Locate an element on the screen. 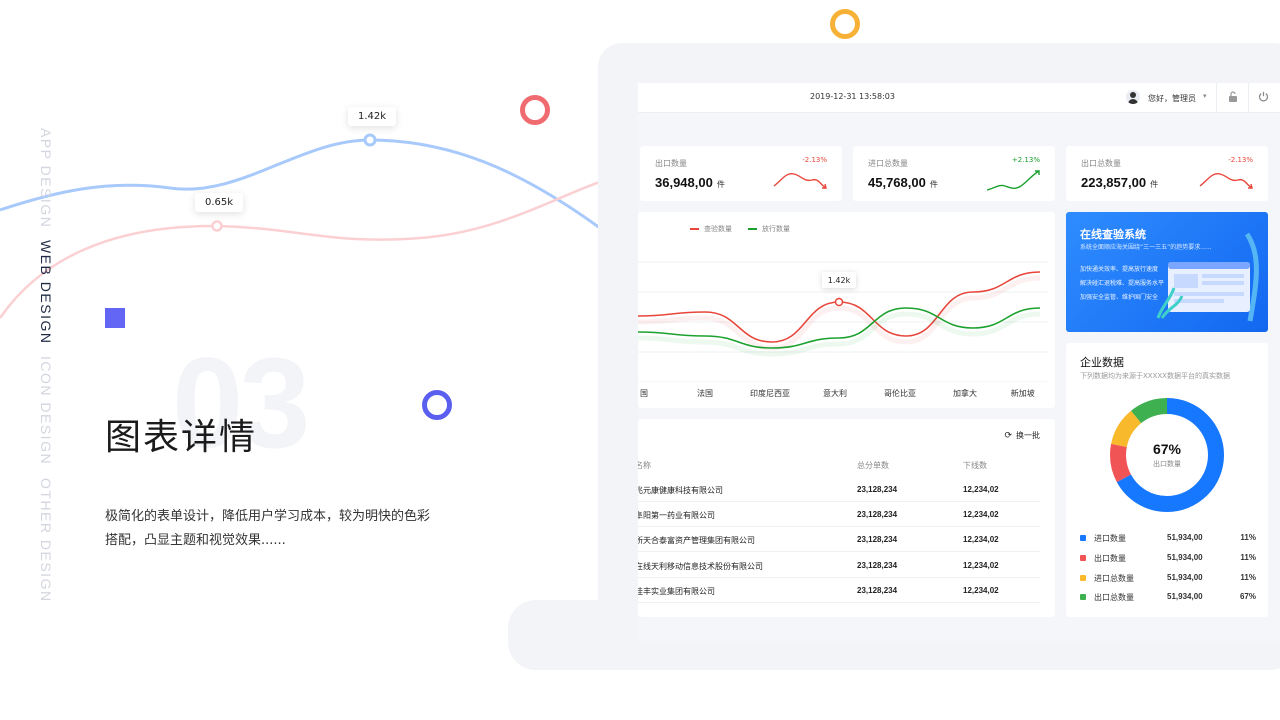 The width and height of the screenshot is (1280, 720). tooltip-box is located at coordinates (839, 280).